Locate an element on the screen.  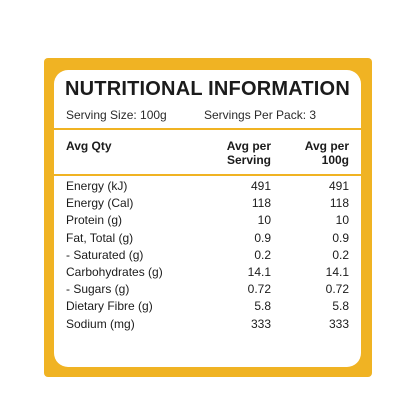
panel-title: NUTRITIONAL INFORMATION is located at coordinates (207, 89).